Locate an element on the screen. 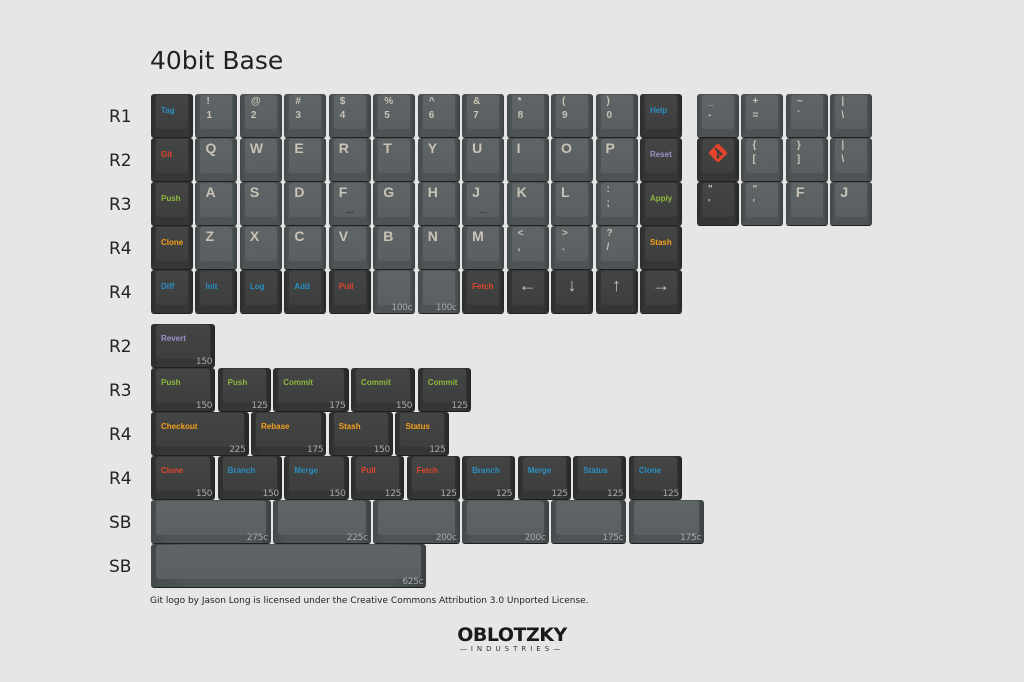 The width and height of the screenshot is (1024, 682). keycap-top: P is located at coordinates (616, 156).